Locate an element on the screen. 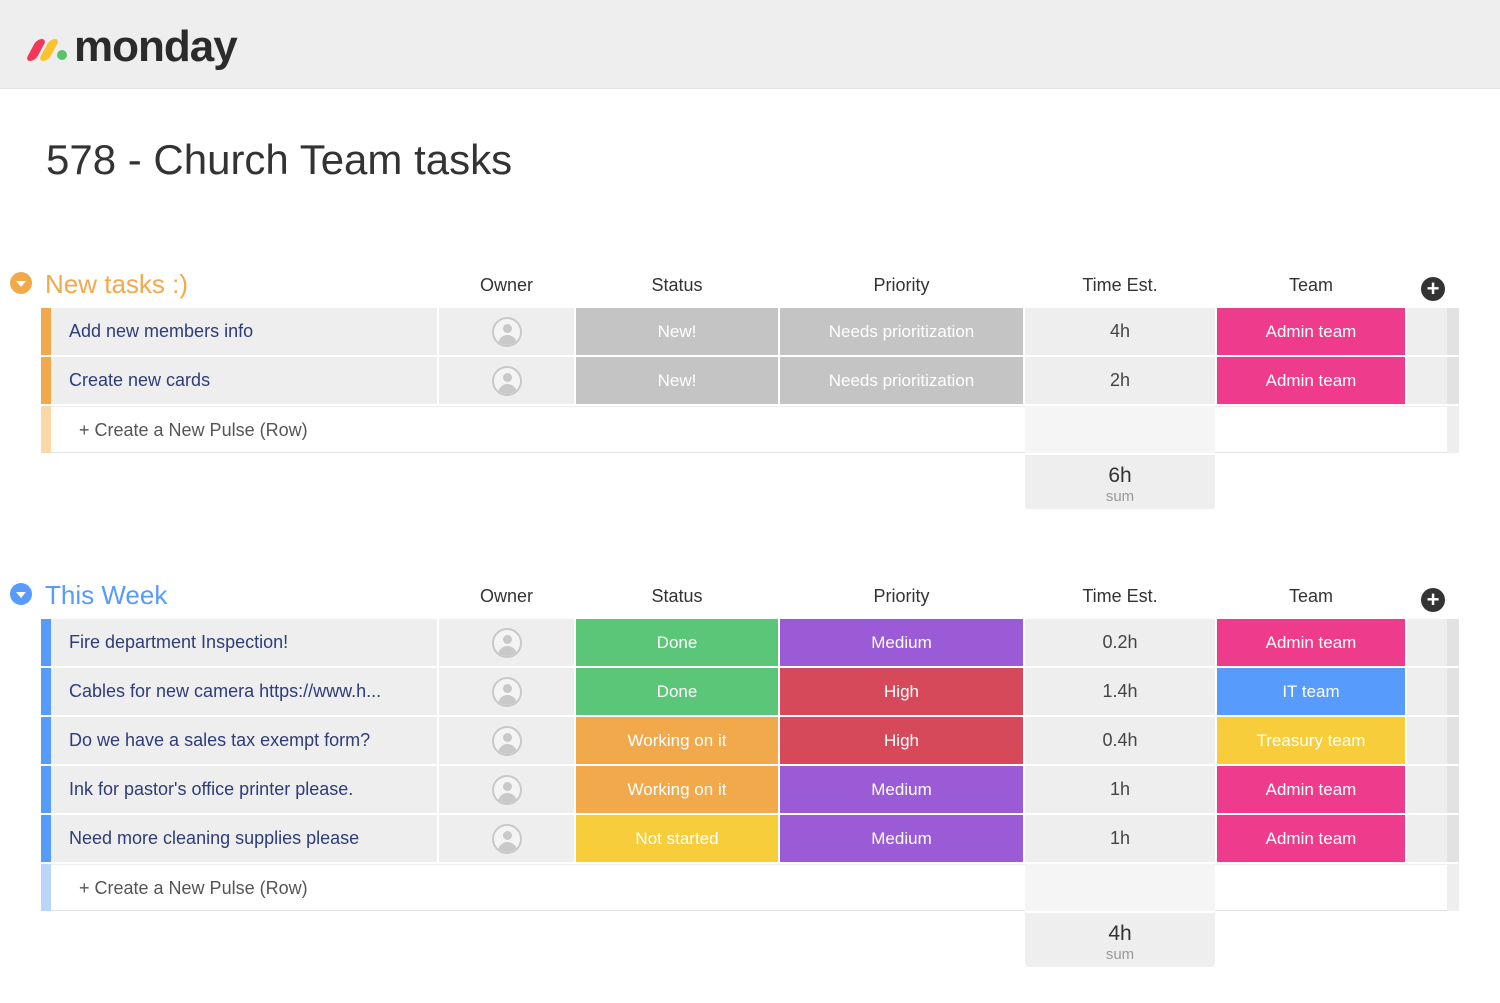 The height and width of the screenshot is (1003, 1500). item-name: Create new cards is located at coordinates (244, 380).